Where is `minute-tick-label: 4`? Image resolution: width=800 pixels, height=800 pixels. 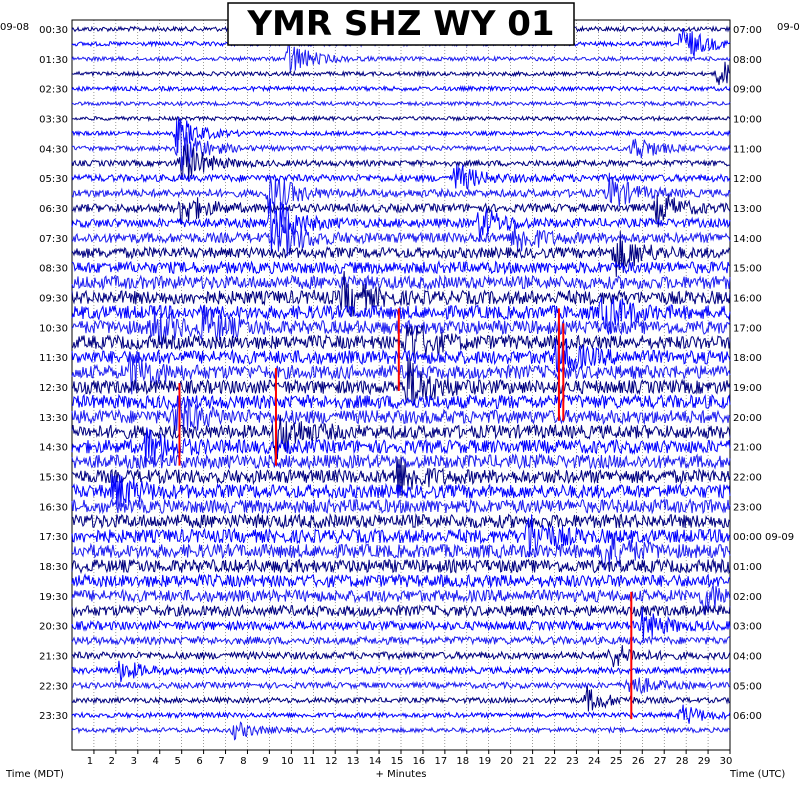 minute-tick-label: 4 is located at coordinates (156, 761).